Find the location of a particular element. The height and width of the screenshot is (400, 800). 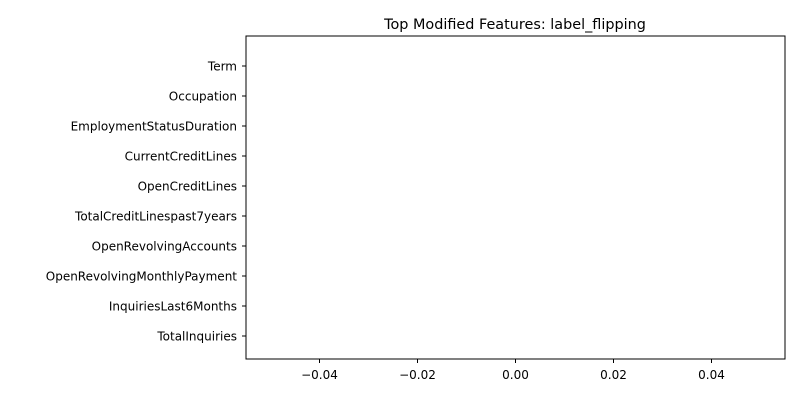

y-tick-label: TotalCreditLinespast7years is located at coordinates (155, 217).